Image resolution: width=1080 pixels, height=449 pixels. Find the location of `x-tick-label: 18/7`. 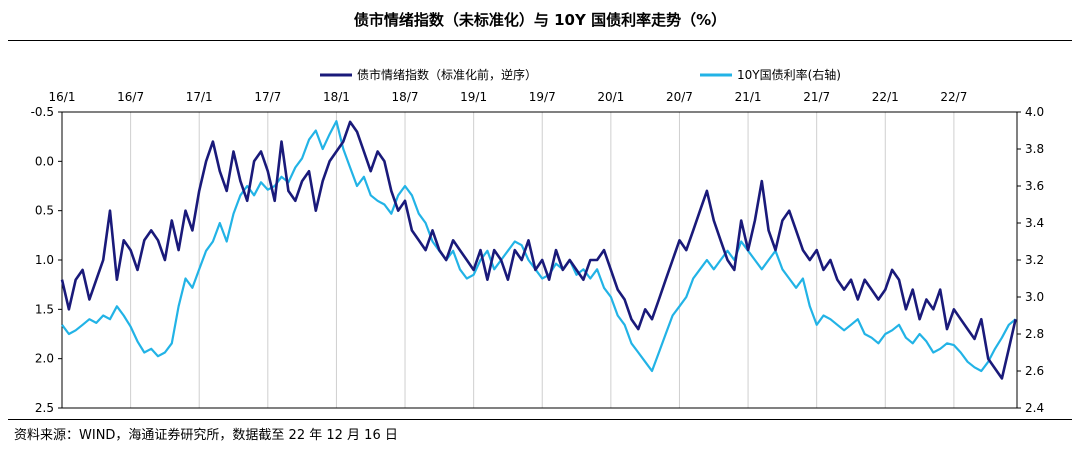

x-tick-label: 18/7 is located at coordinates (405, 97).